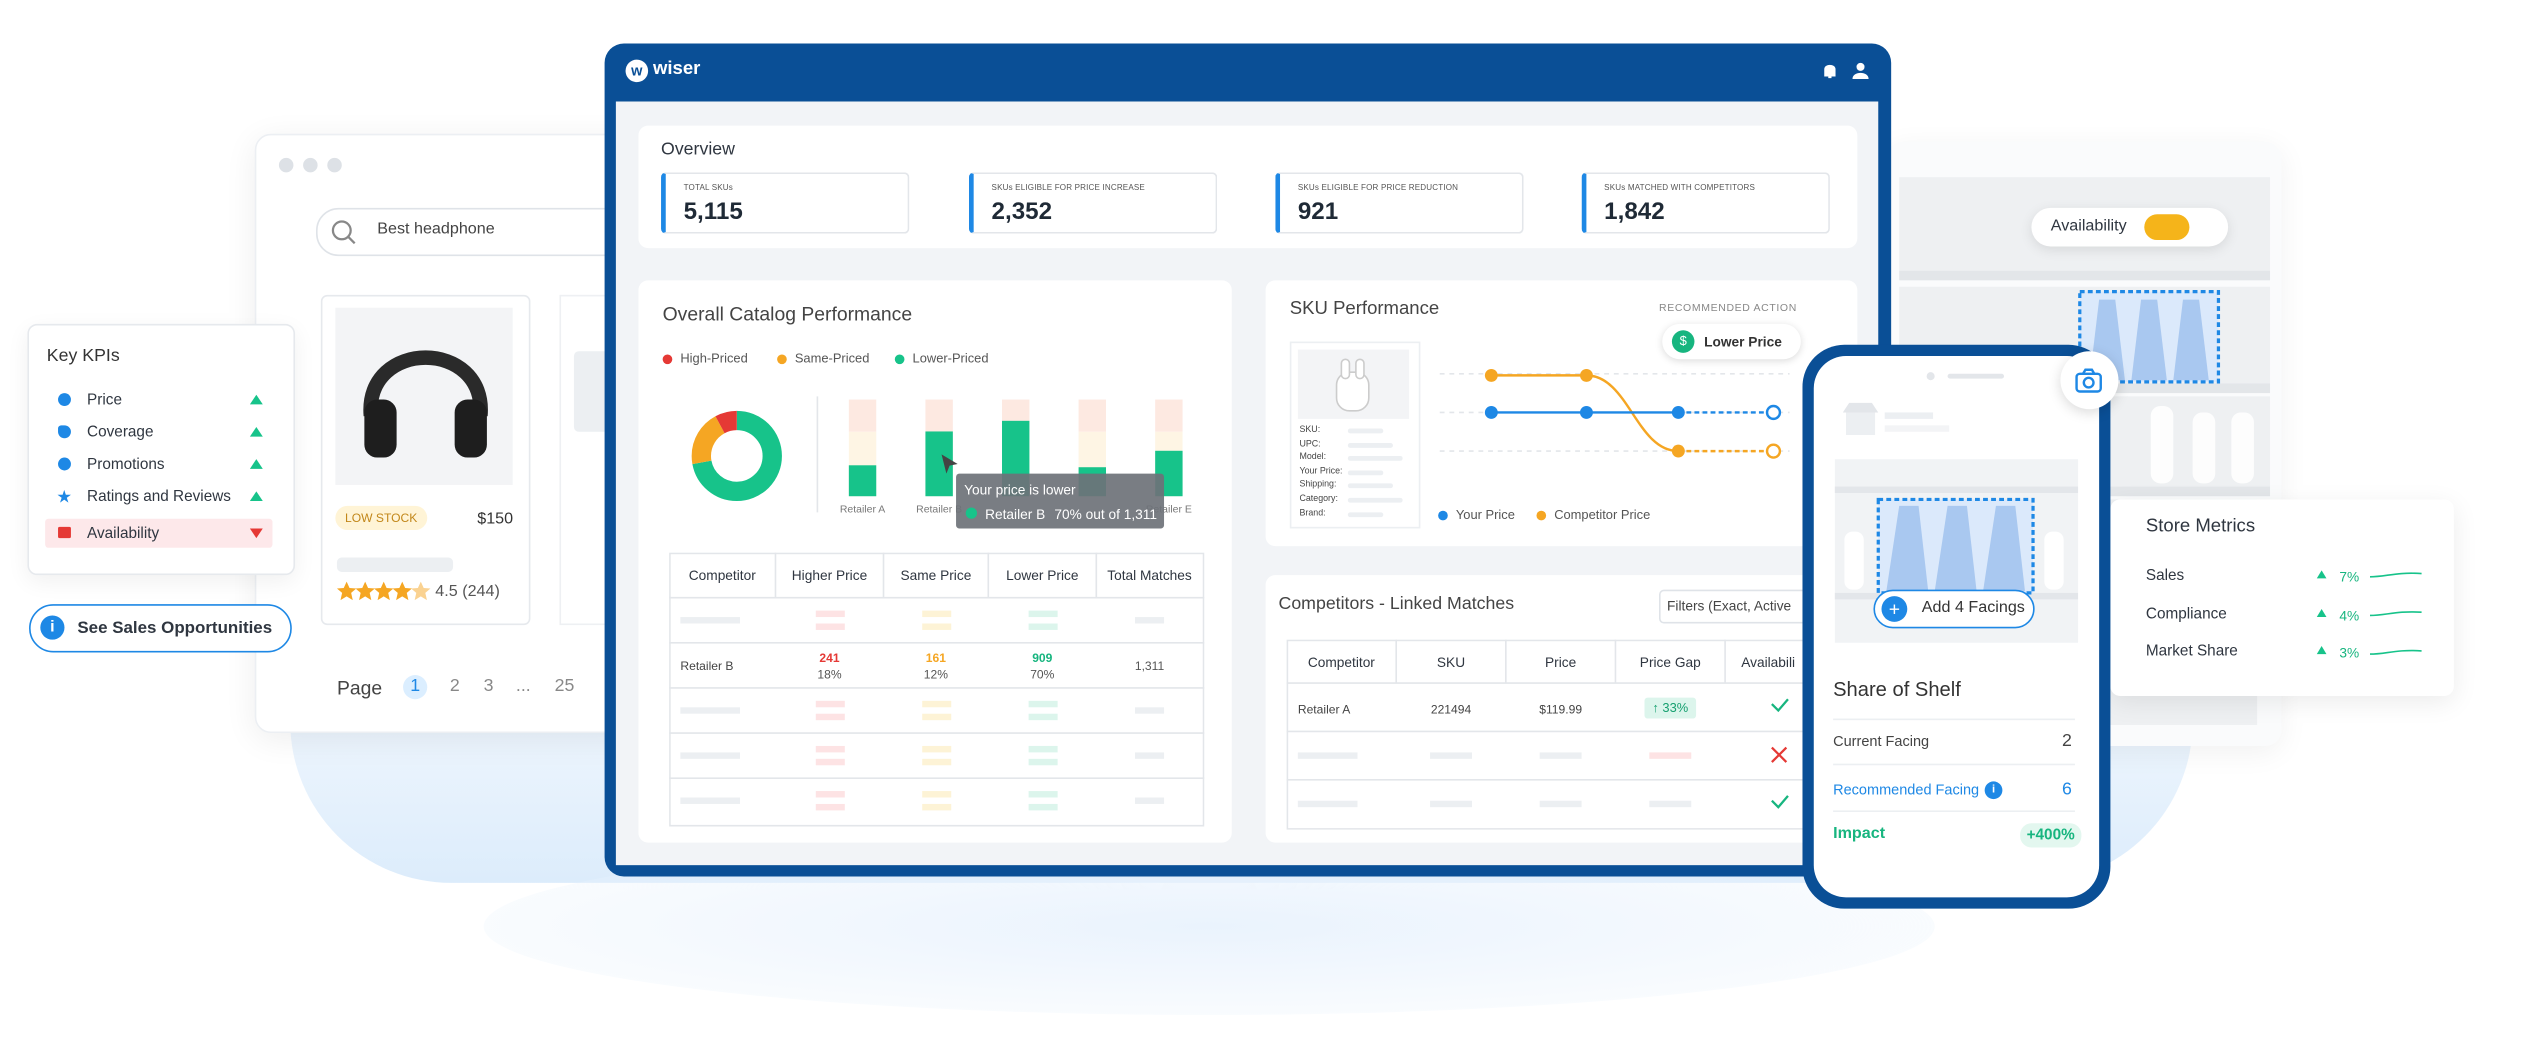  What do you see at coordinates (1364, 309) in the screenshot?
I see `sku-title: SKU Performance` at bounding box center [1364, 309].